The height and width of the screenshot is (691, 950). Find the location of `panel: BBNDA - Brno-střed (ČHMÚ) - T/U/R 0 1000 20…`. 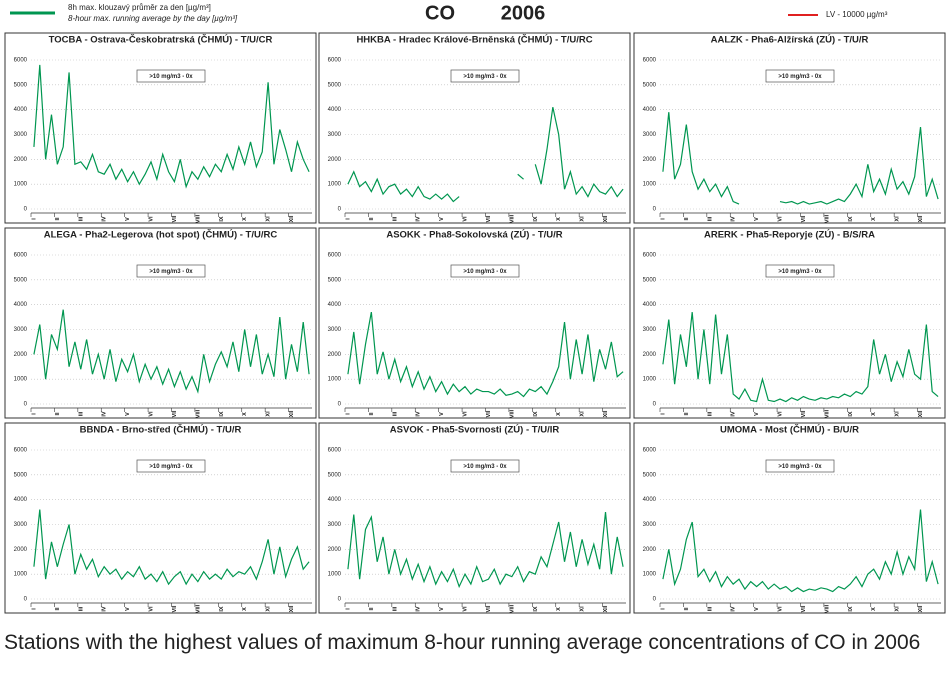

panel: BBNDA - Brno-střed (ČHMÚ) - T/U/R 0 1000 20… is located at coordinates (160, 518).